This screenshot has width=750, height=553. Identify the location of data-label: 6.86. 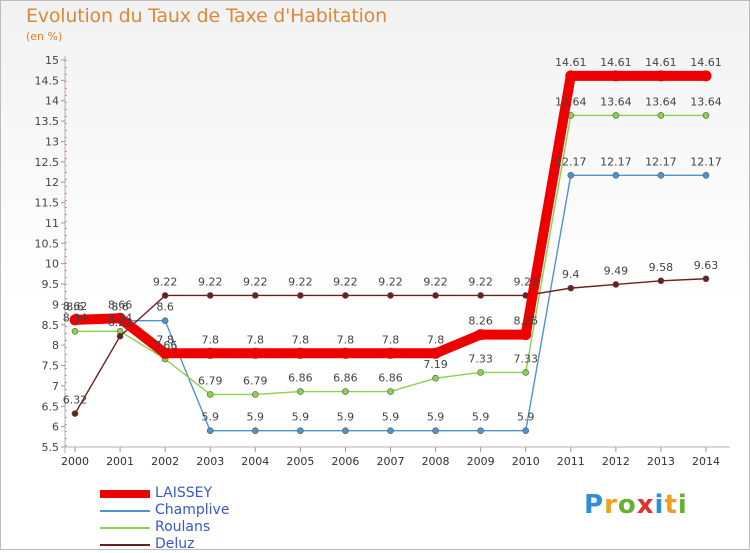
(300, 378).